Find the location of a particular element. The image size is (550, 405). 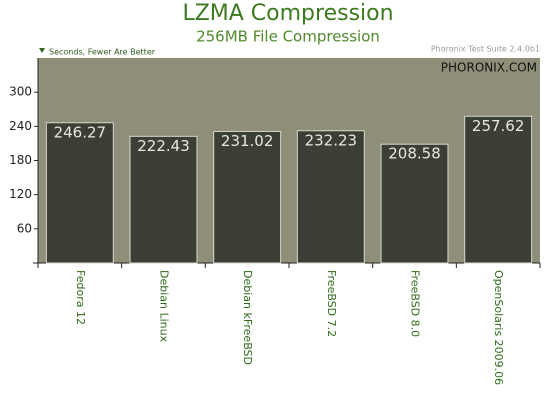

source-note: Phoronix Test Suite 2.4.0b1 is located at coordinates (485, 49).